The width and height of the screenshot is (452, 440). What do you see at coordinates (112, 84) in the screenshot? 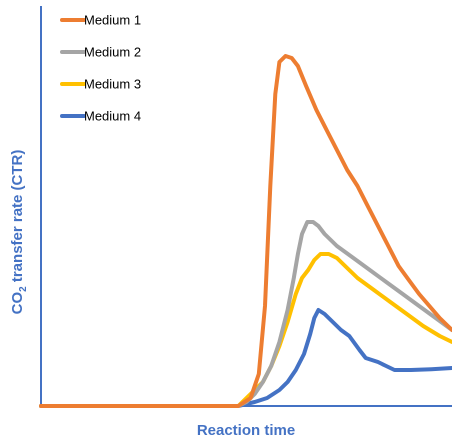
I see `legend-label-3: Medium 3` at bounding box center [112, 84].